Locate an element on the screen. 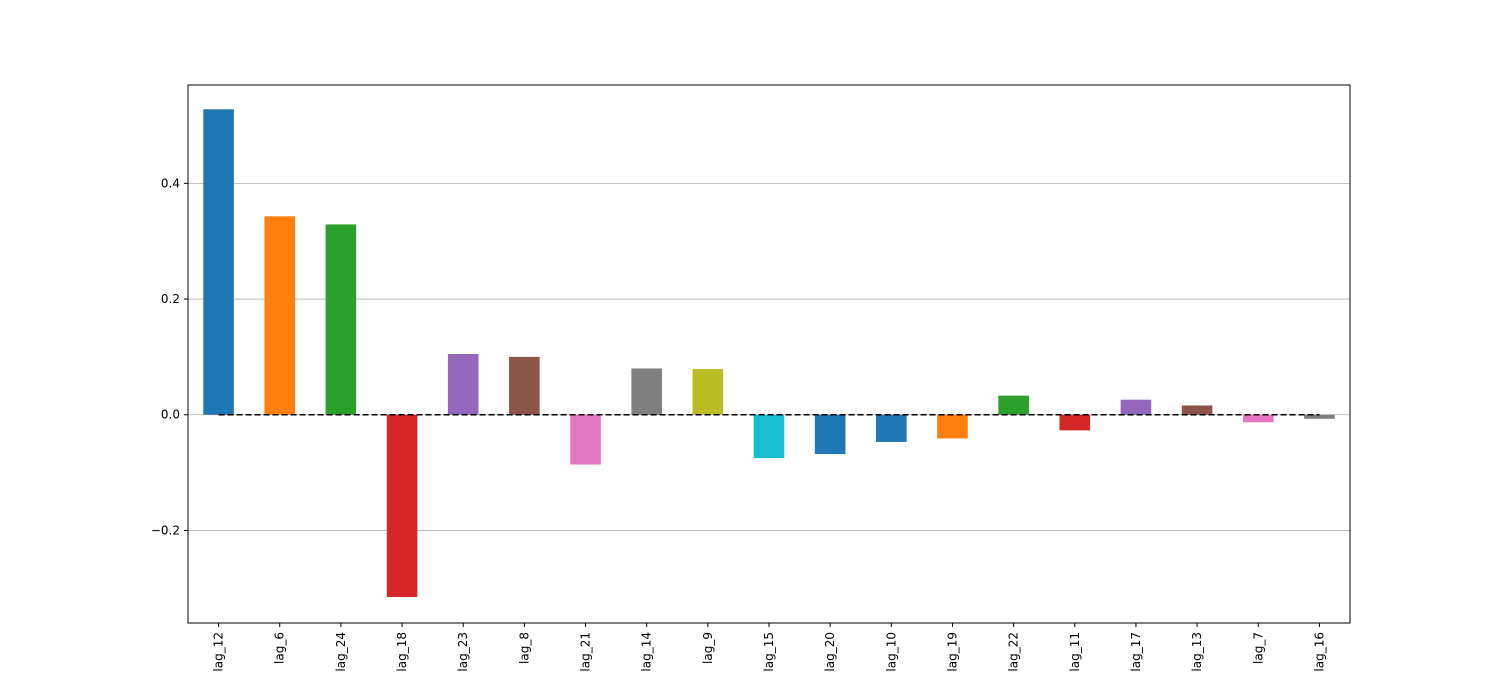  x-tick-label: lag_8 is located at coordinates (524, 648).